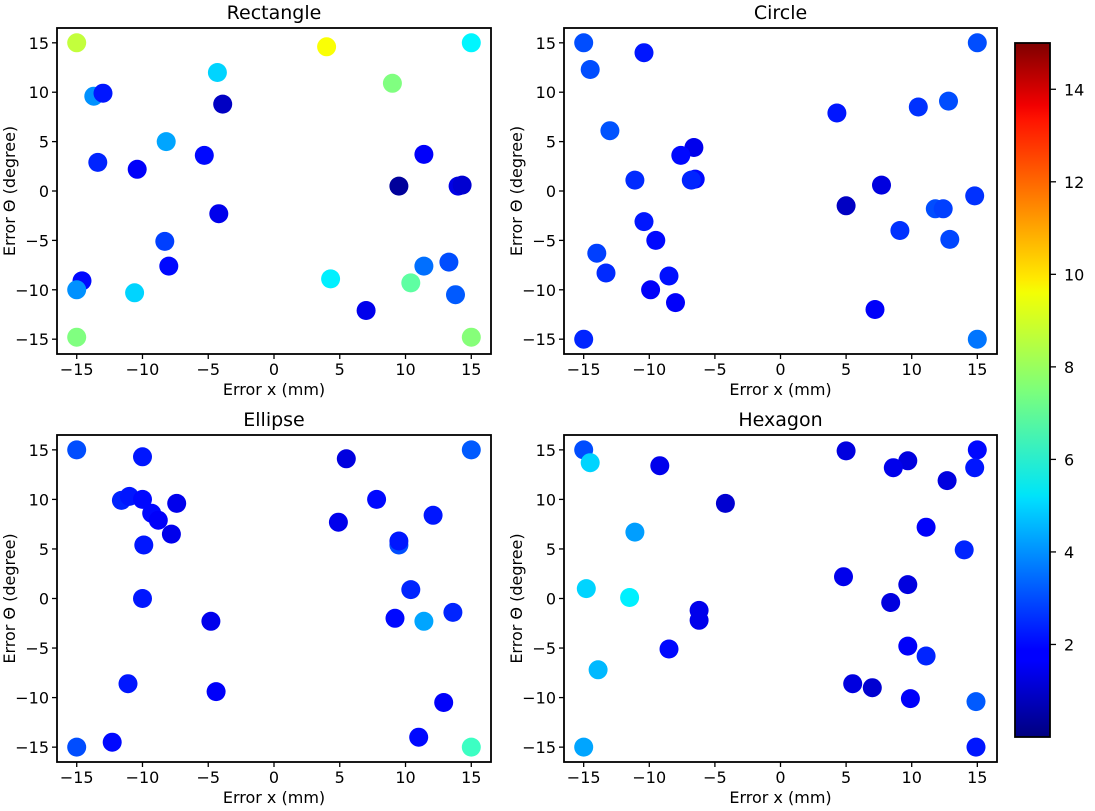 The width and height of the screenshot is (1095, 811). Describe the element at coordinates (274, 13) in the screenshot. I see `rectangle-title: Rectangle` at that location.